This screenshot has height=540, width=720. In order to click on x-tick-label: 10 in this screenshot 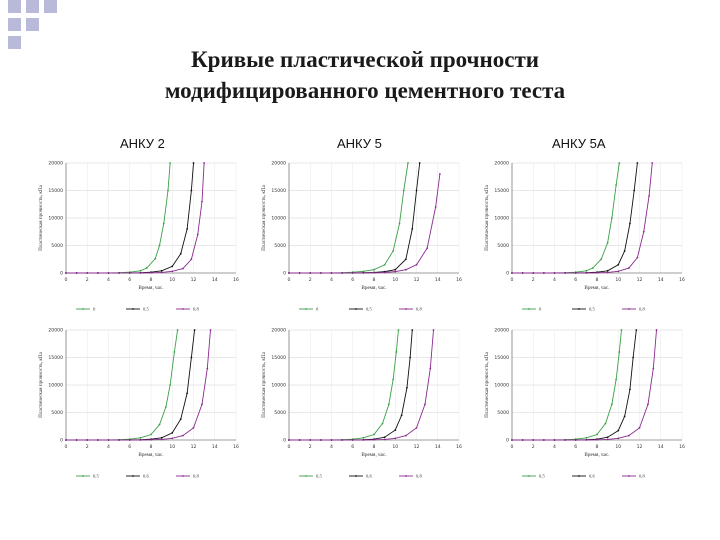, I will do `click(618, 280)`.